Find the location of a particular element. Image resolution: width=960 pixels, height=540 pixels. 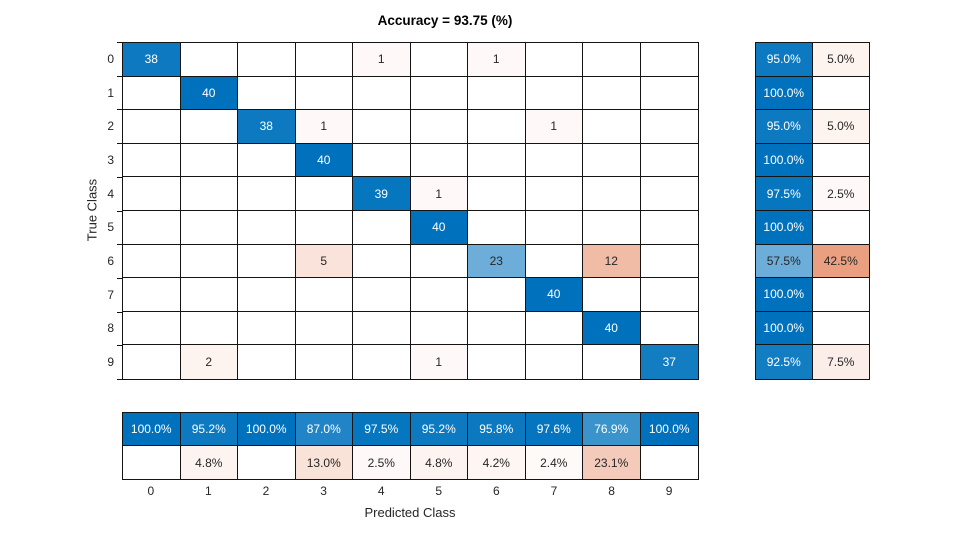

matrix-cell: 5 is located at coordinates (324, 261).